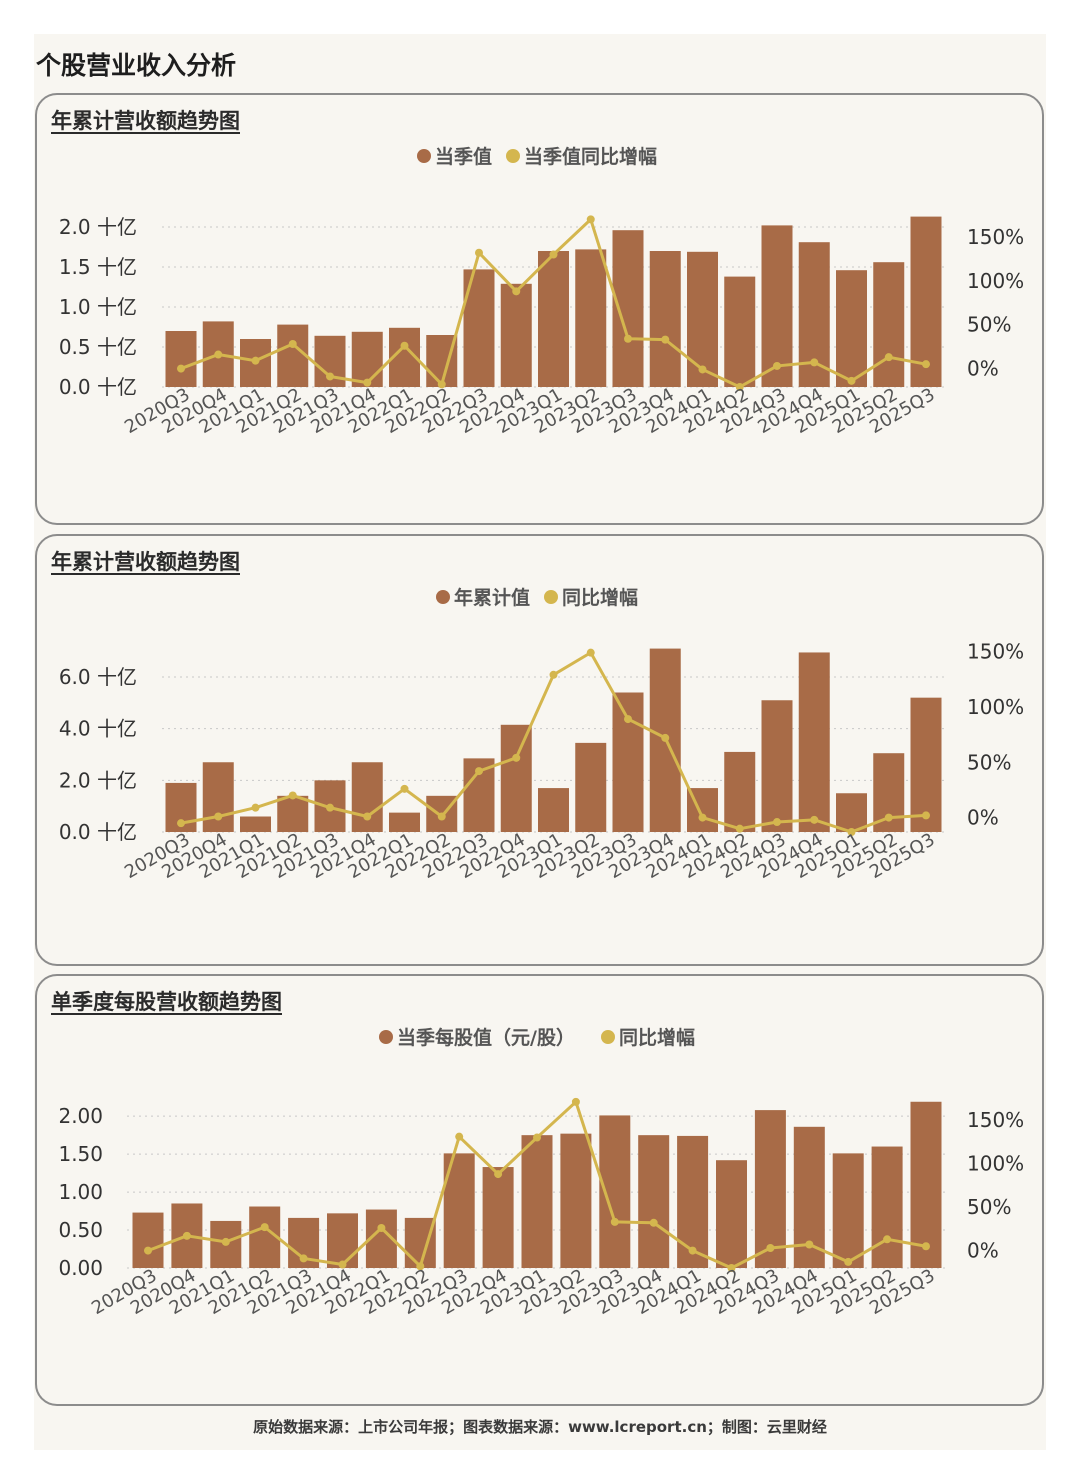  I want to click on bar-2022Q1, so click(404, 822).